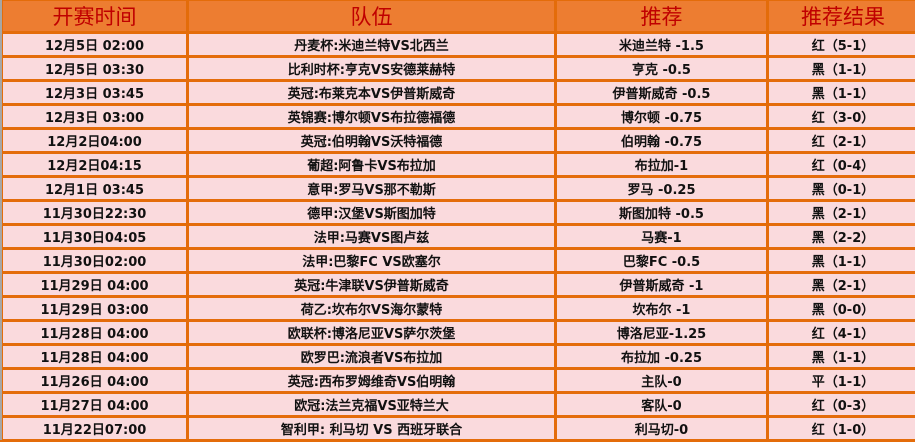  Describe the element at coordinates (662, 285) in the screenshot. I see `cell-tip: 伊普斯威奇 -1` at that location.